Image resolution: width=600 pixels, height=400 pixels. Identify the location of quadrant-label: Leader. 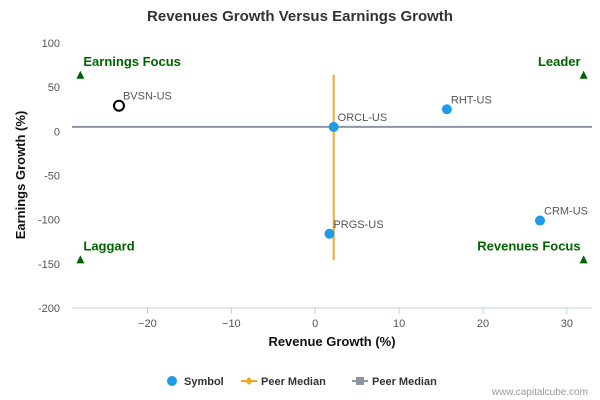
(559, 61).